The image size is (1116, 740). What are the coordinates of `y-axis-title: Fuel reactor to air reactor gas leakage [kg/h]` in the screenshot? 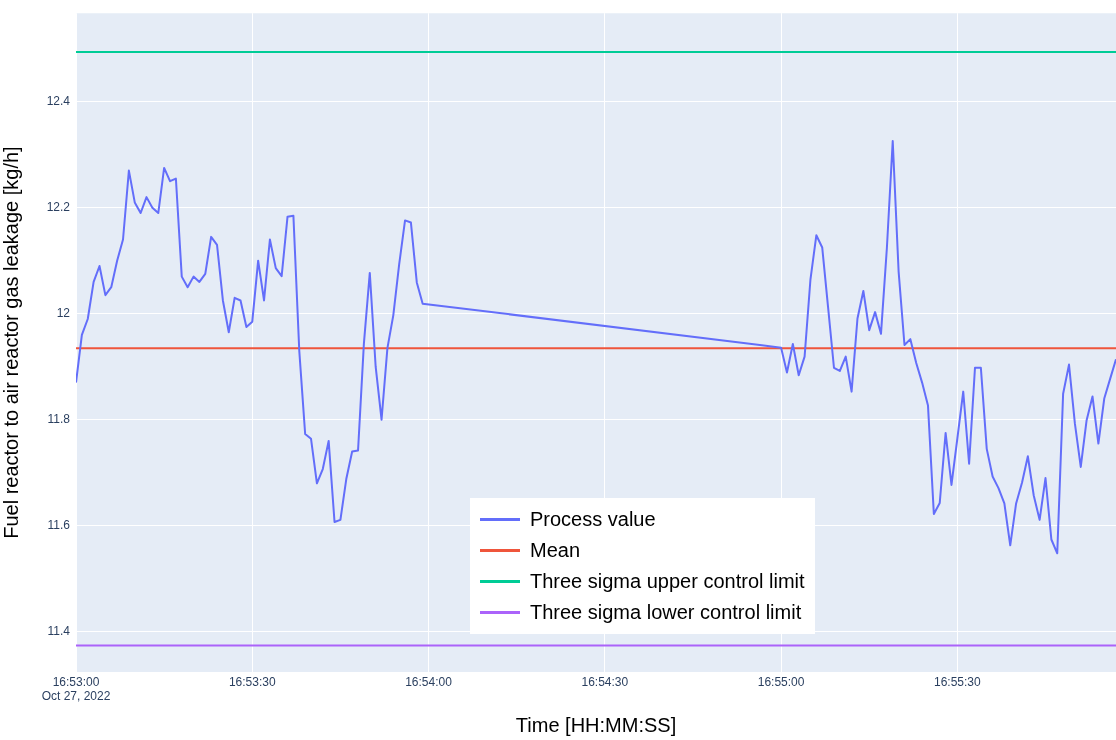 It's located at (11, 342).